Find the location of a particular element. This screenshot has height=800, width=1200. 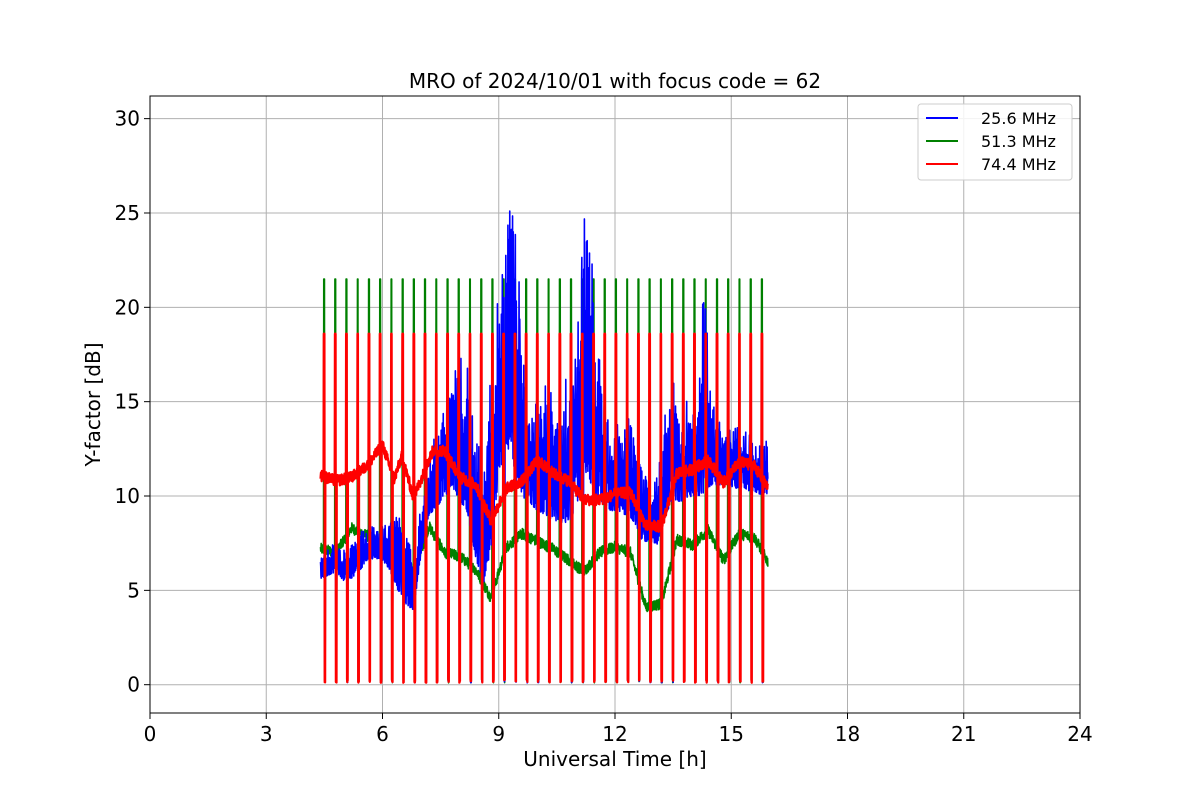

y-tick-label: 25 is located at coordinates (127, 213).